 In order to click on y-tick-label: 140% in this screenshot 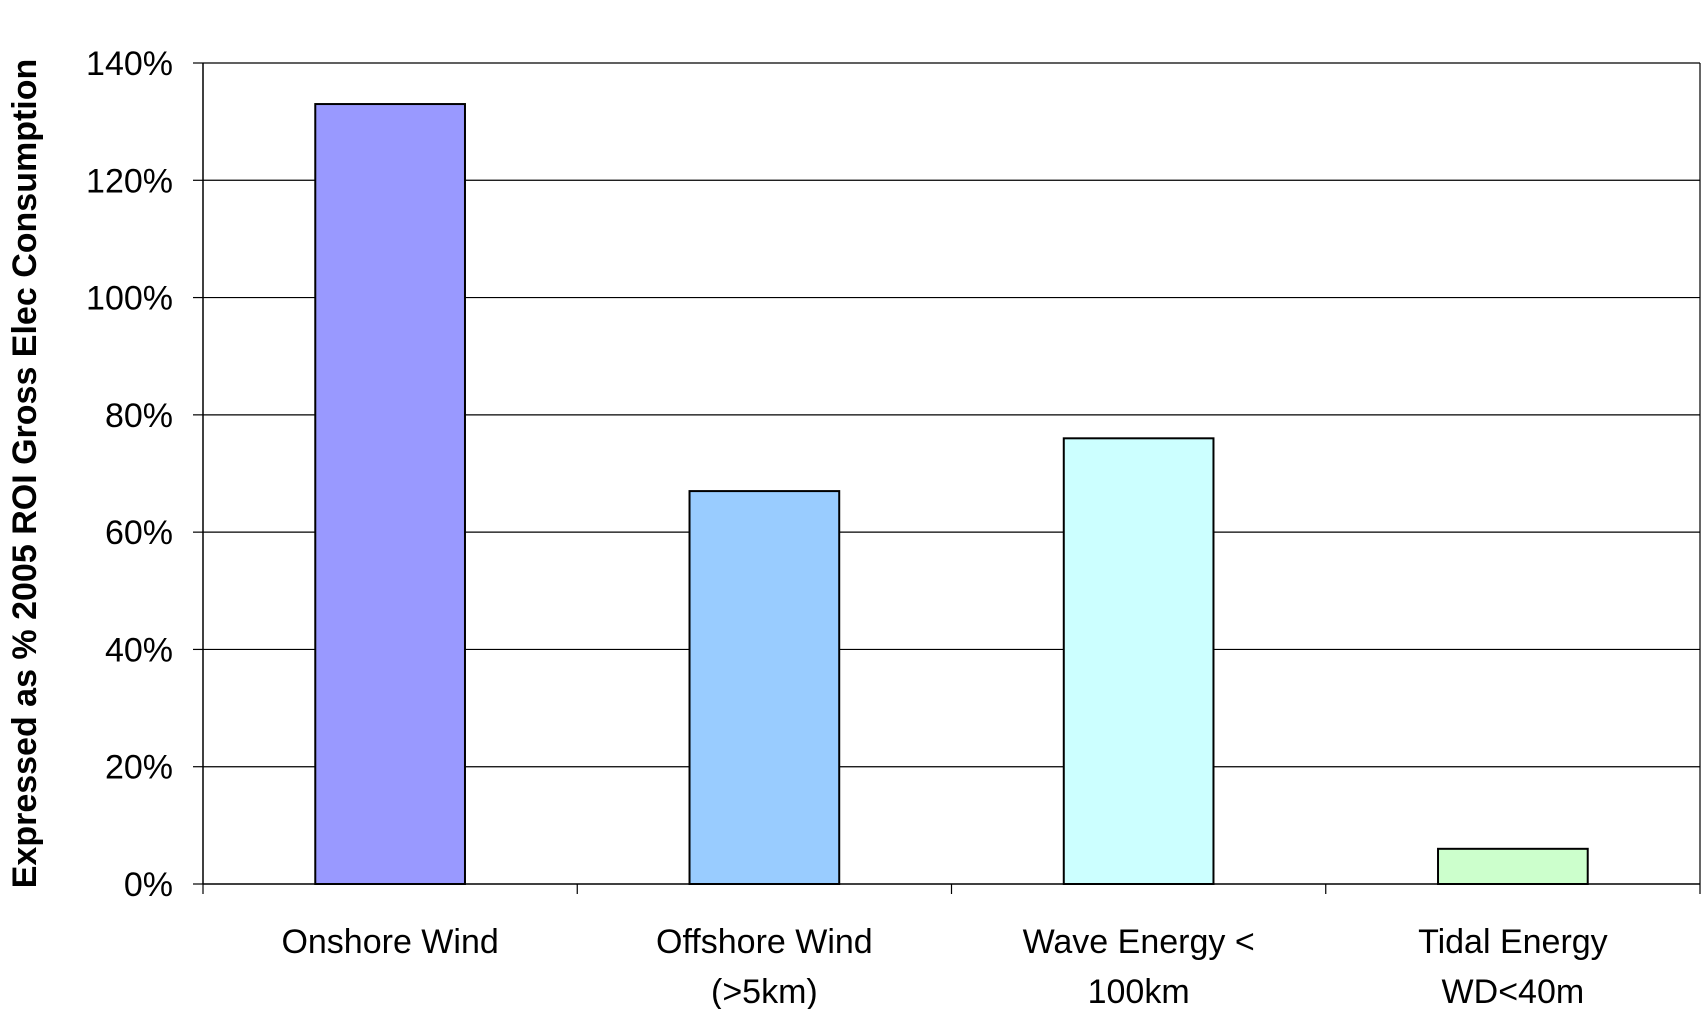, I will do `click(129, 64)`.